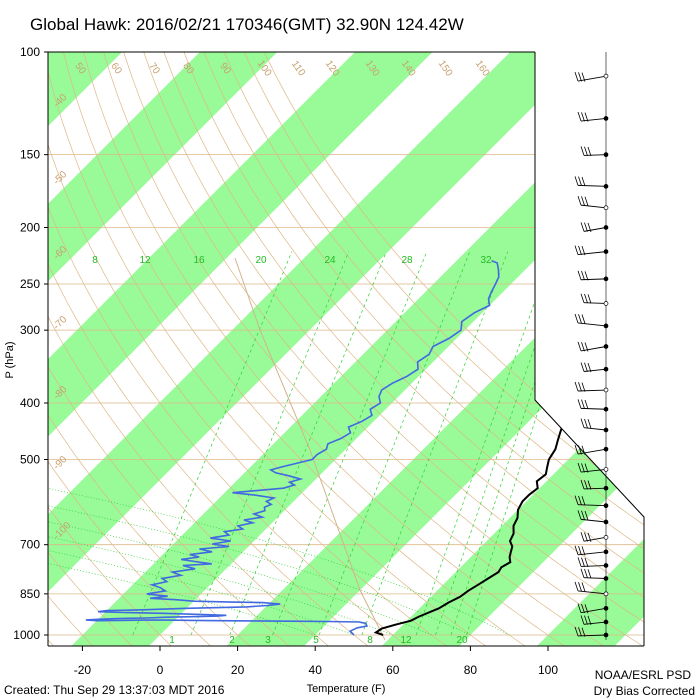 The height and width of the screenshot is (700, 700). I want to click on x-tick-label: 40, so click(316, 670).